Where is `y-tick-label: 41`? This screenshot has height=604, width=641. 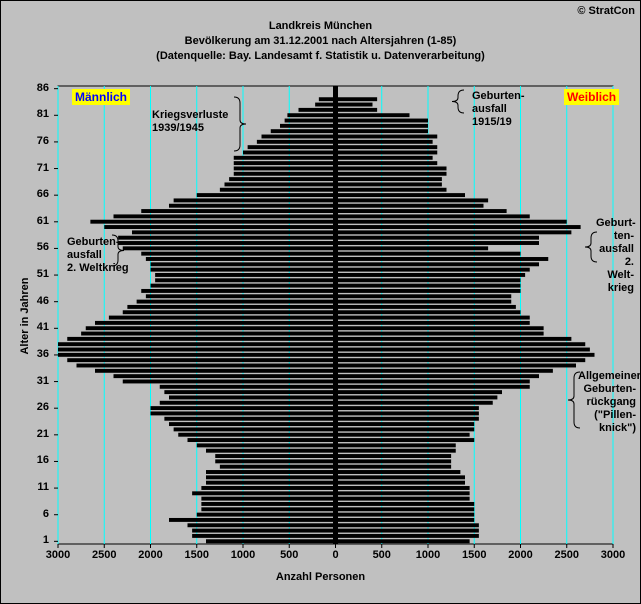
y-tick-label: 41 is located at coordinates (42, 327).